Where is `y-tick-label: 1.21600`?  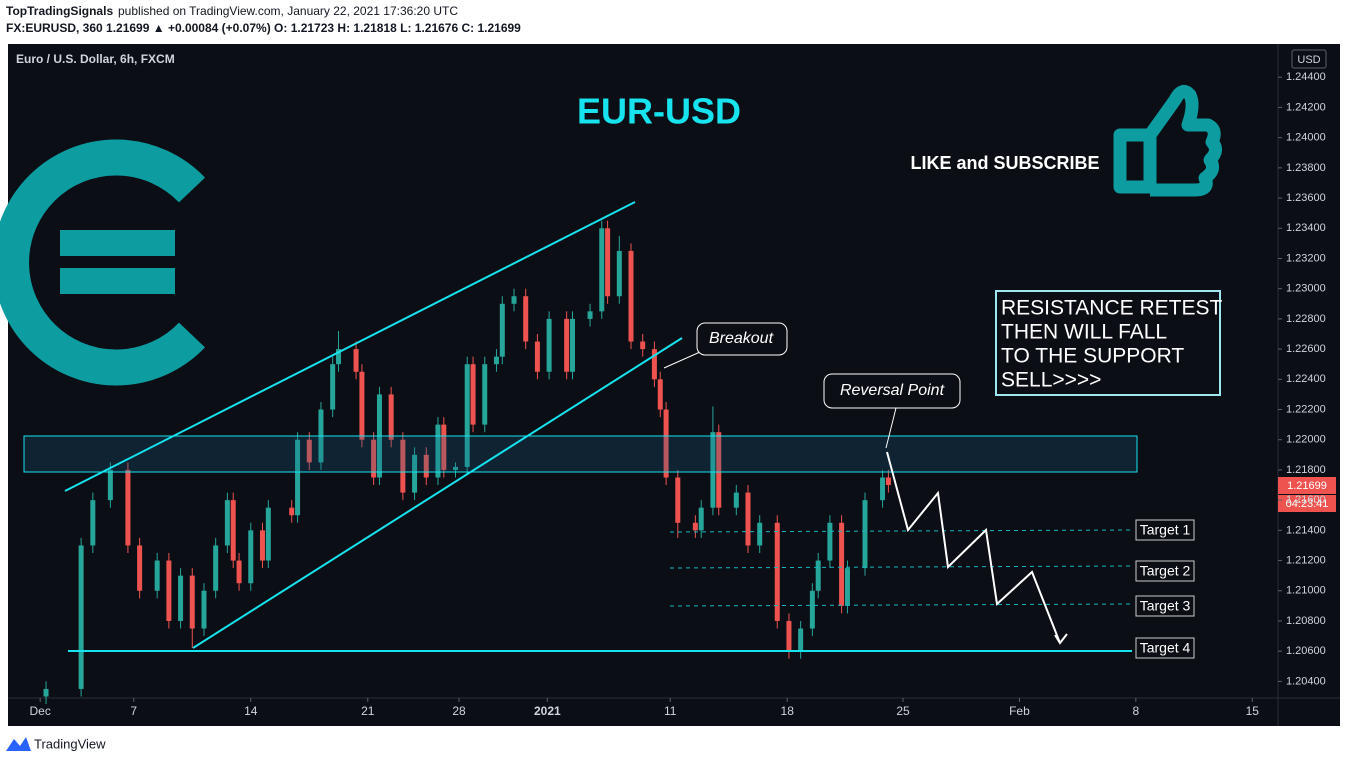 y-tick-label: 1.21600 is located at coordinates (1306, 500).